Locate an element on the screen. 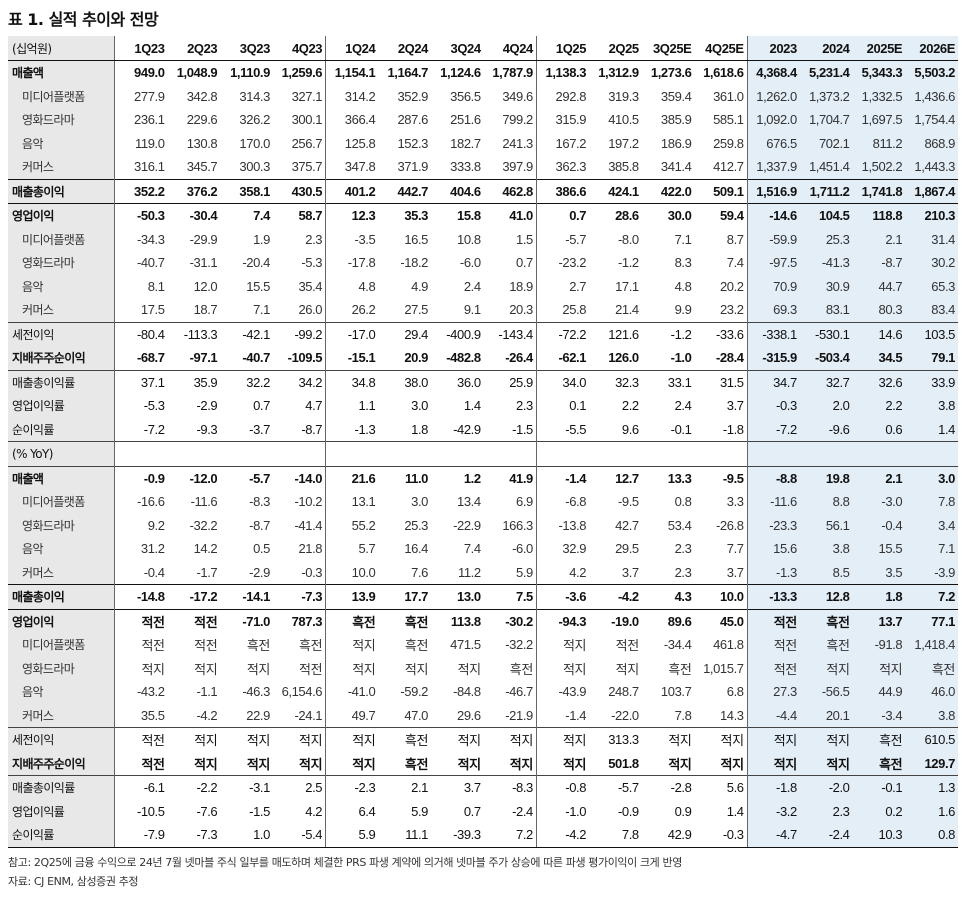 The height and width of the screenshot is (900, 966). value-cell: 197.2 is located at coordinates (623, 143).